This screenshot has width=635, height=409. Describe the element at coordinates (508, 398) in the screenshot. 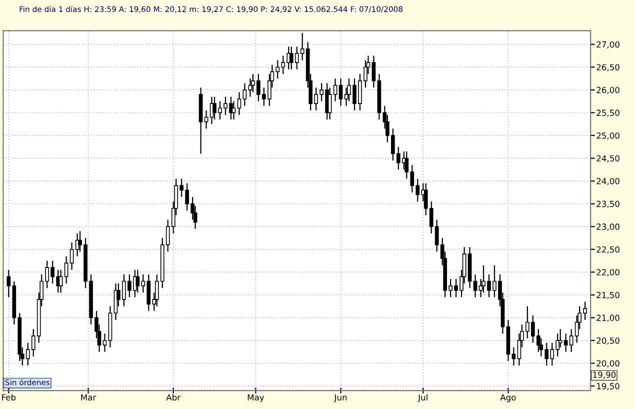

I see `x-tick-label: Ago` at that location.